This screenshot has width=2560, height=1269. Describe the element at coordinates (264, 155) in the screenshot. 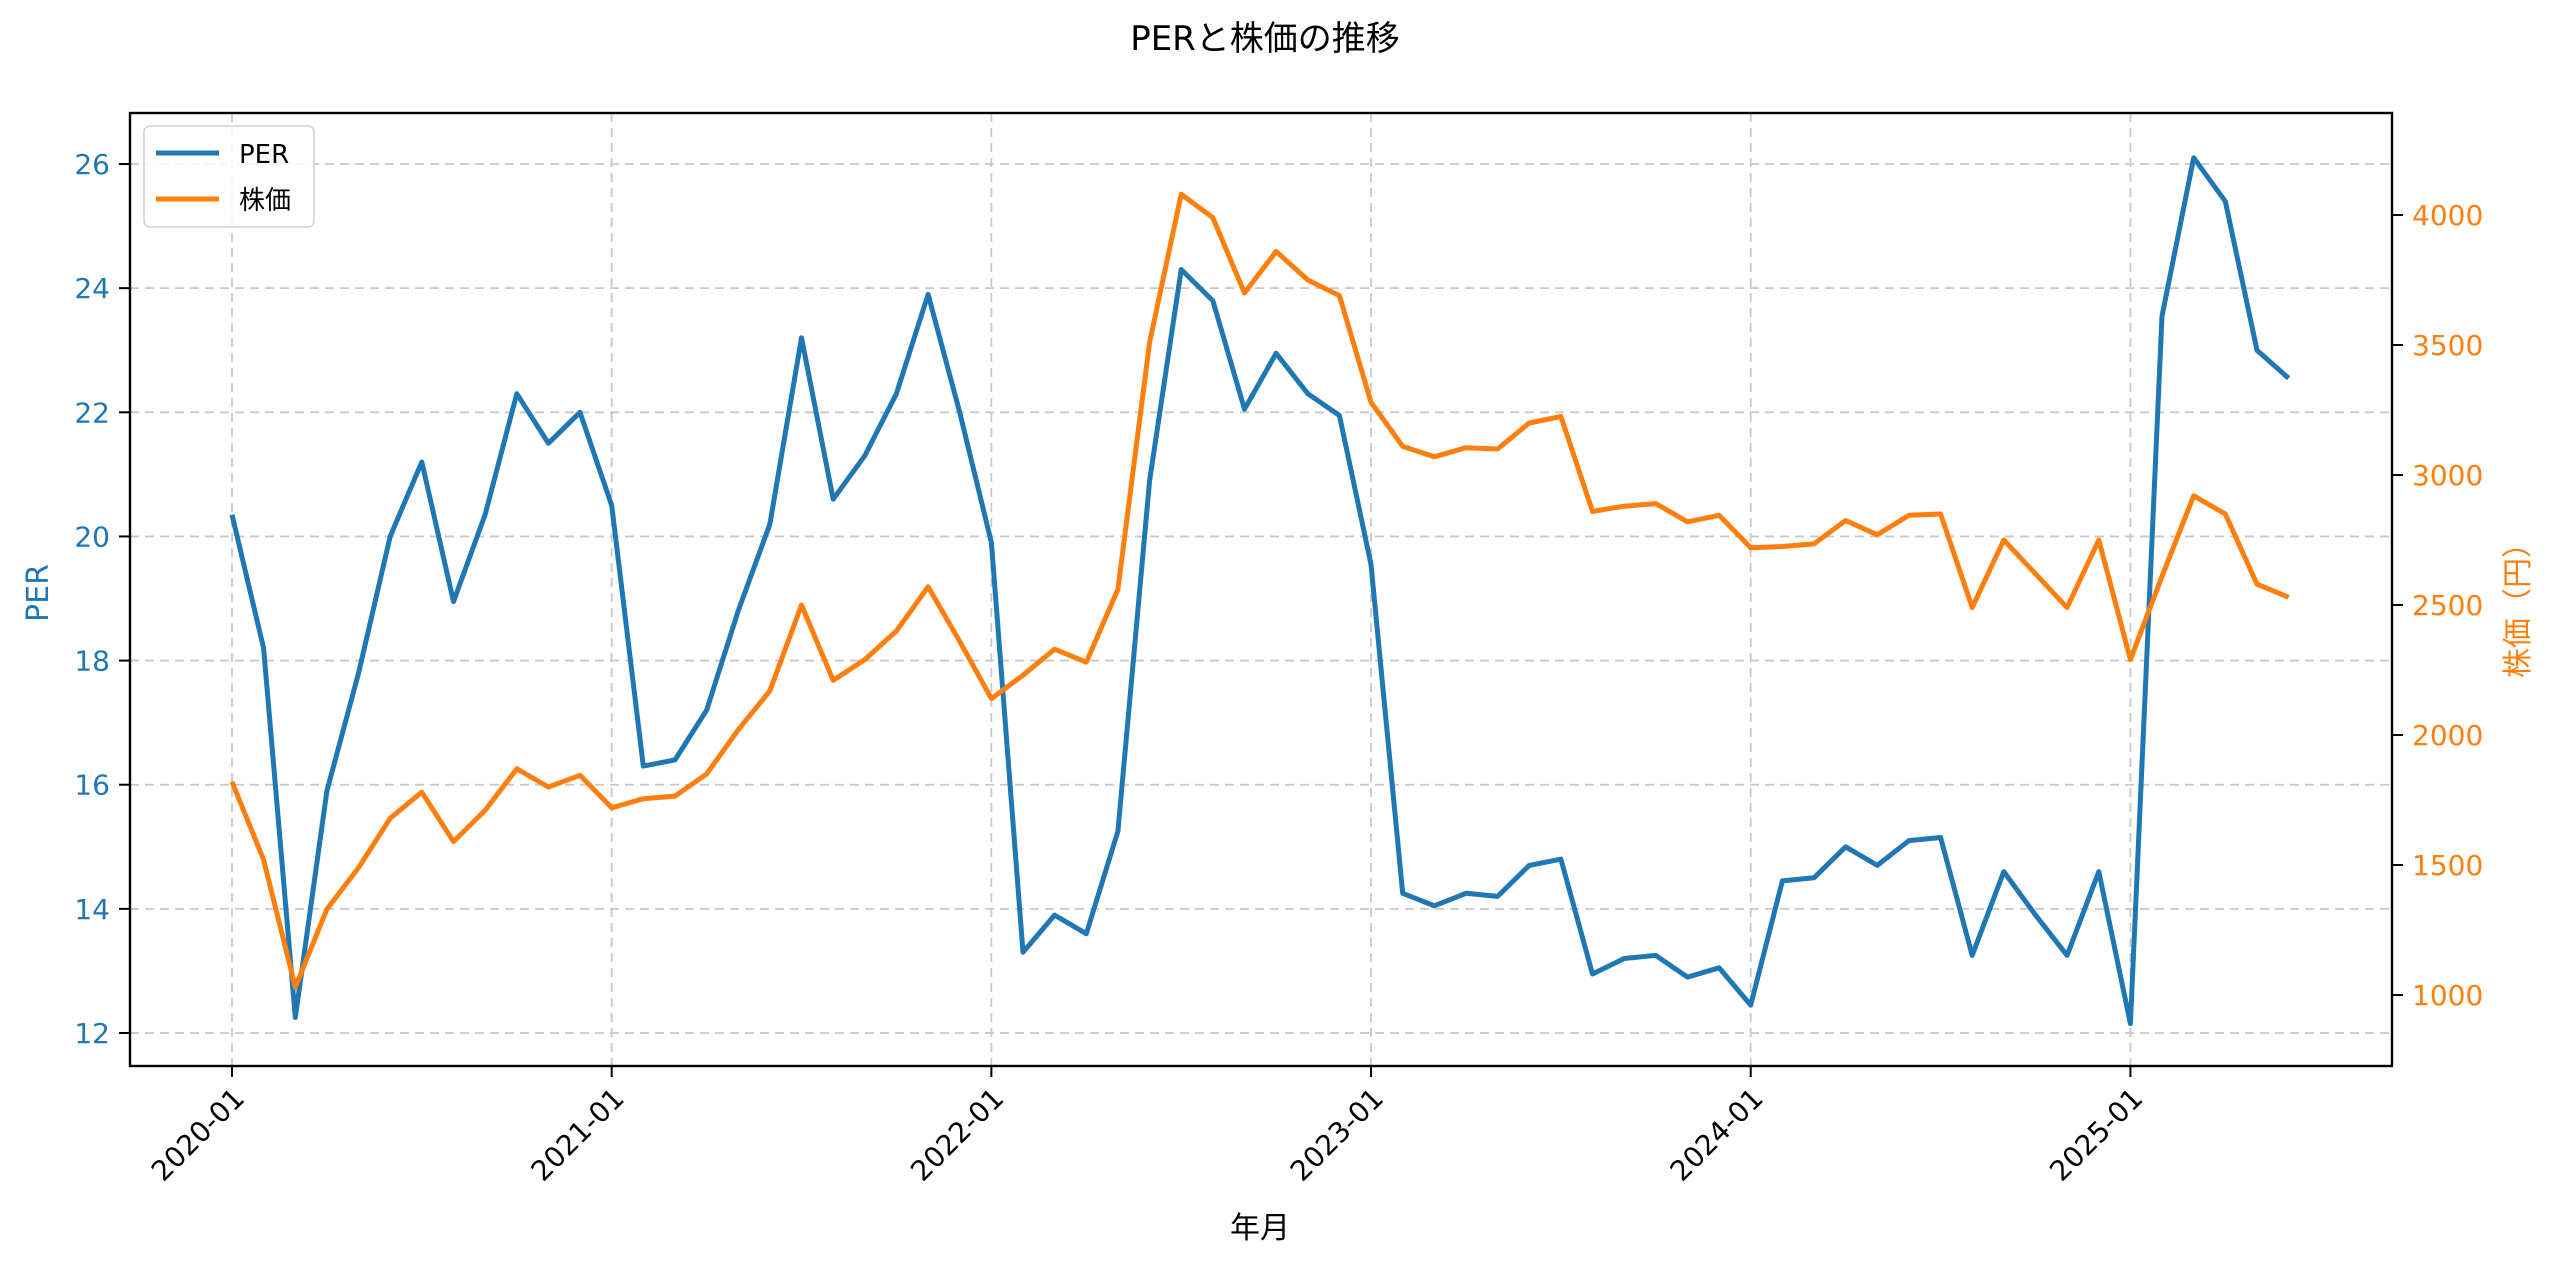

I see `legend-label-per: PER` at that location.